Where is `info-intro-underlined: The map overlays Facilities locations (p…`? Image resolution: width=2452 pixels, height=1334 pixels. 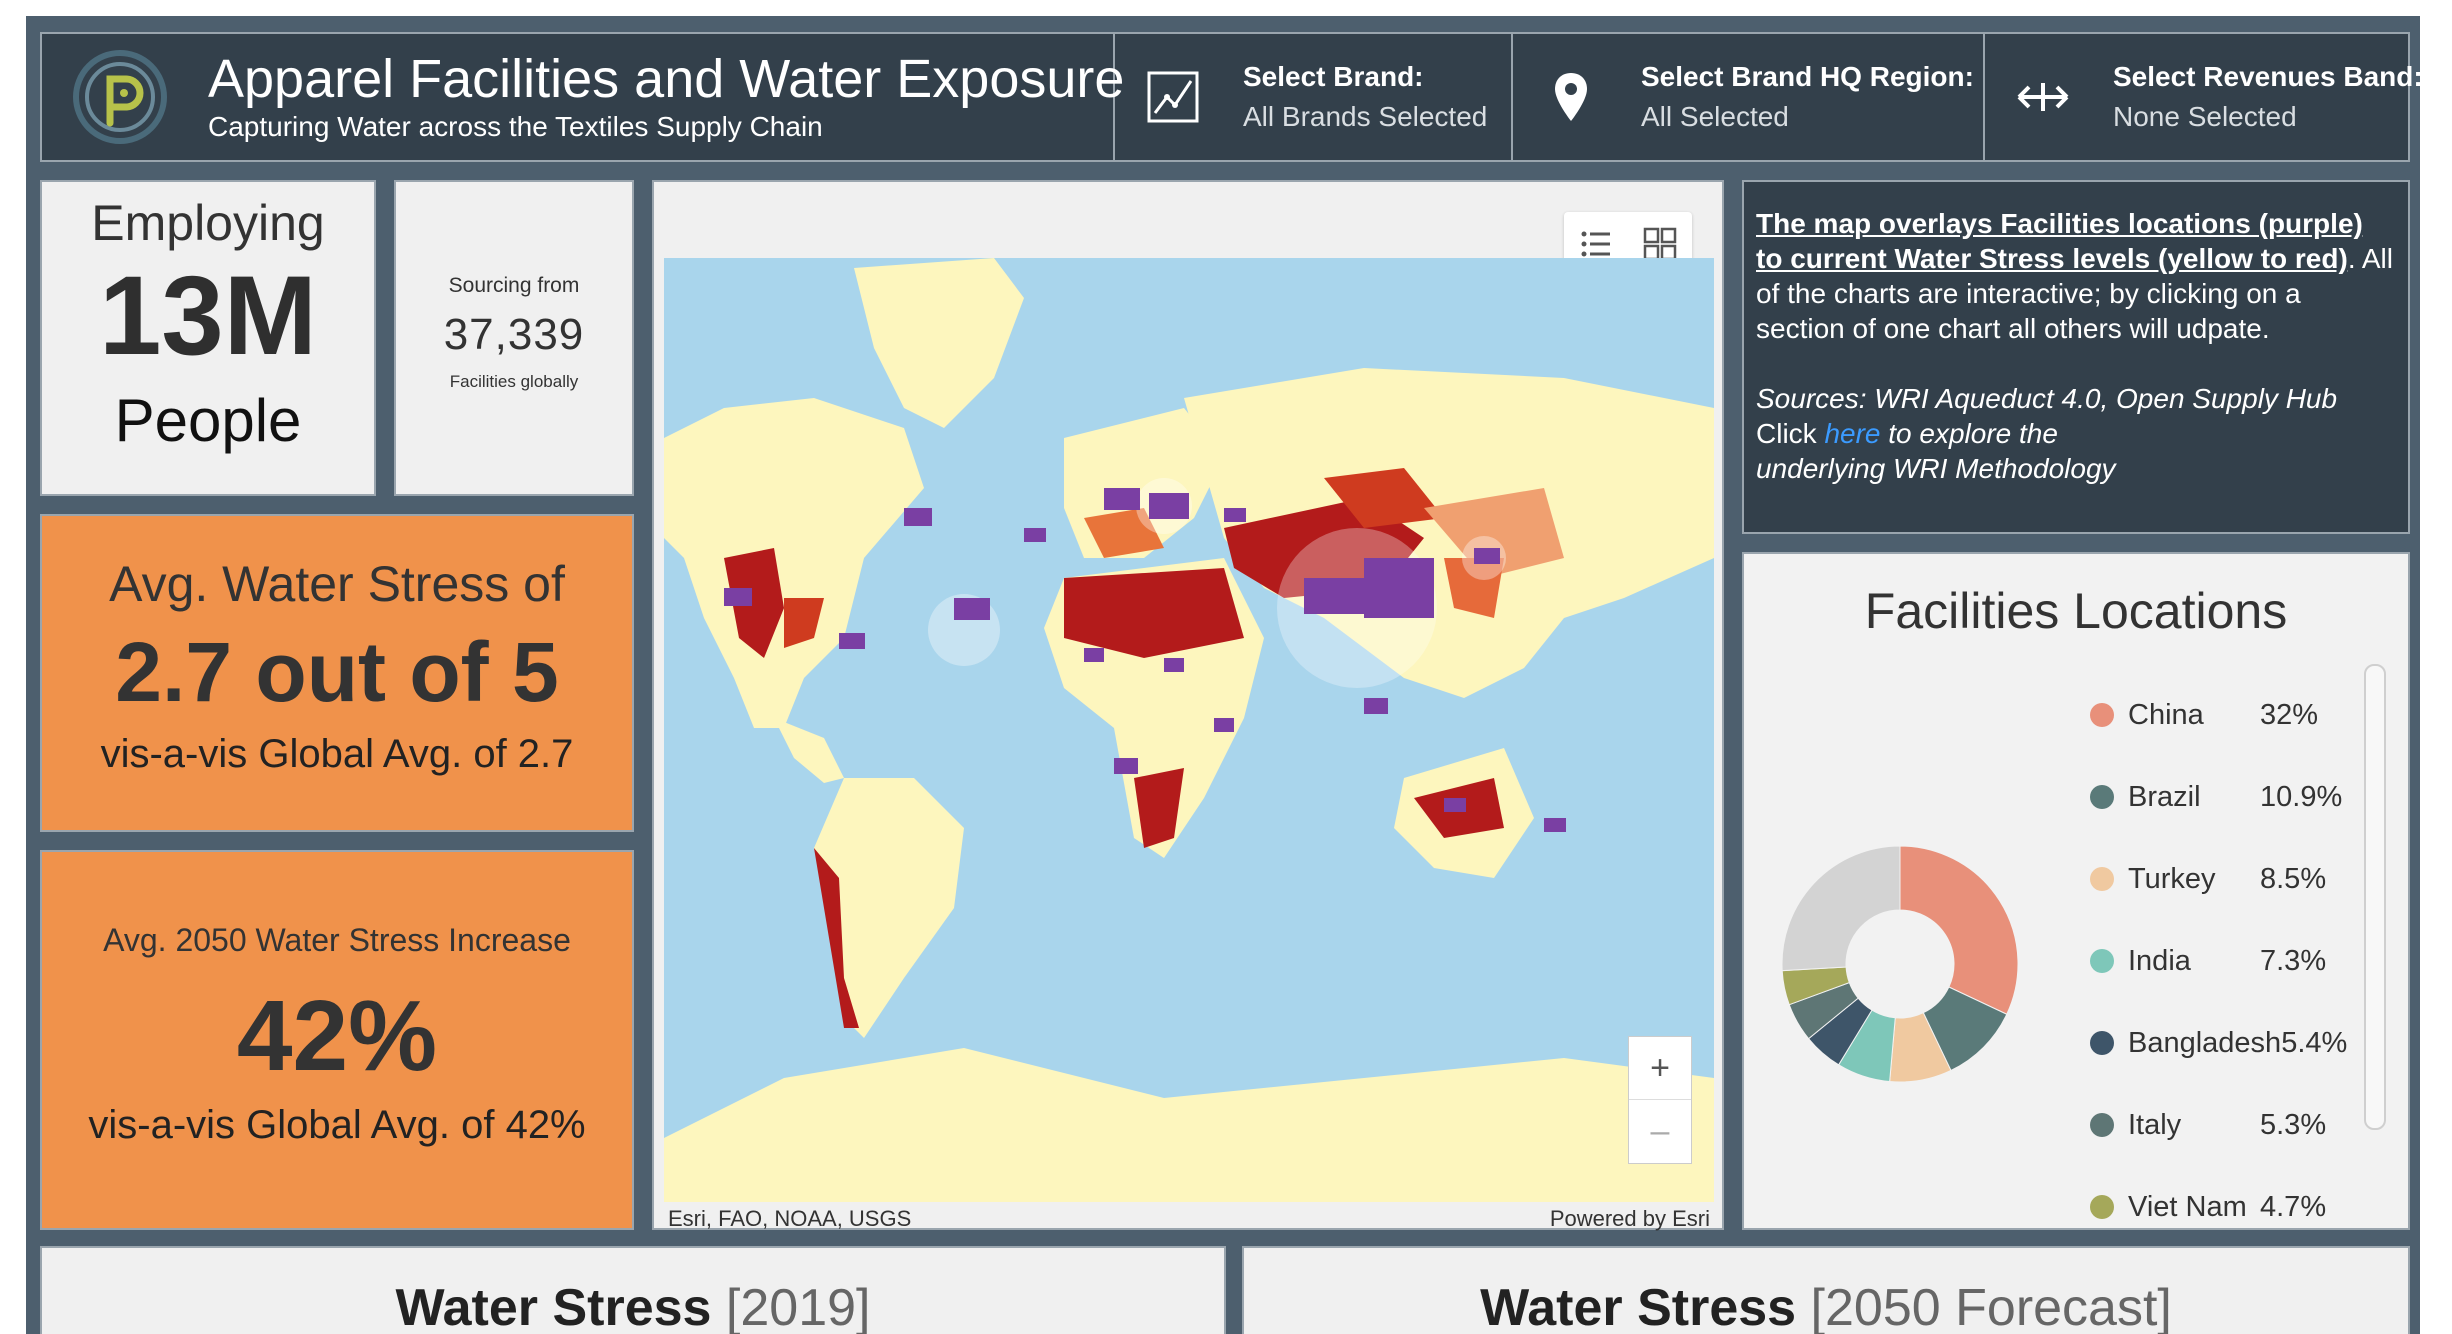
info-intro-underlined: The map overlays Facilities locations (p… is located at coordinates (2059, 241).